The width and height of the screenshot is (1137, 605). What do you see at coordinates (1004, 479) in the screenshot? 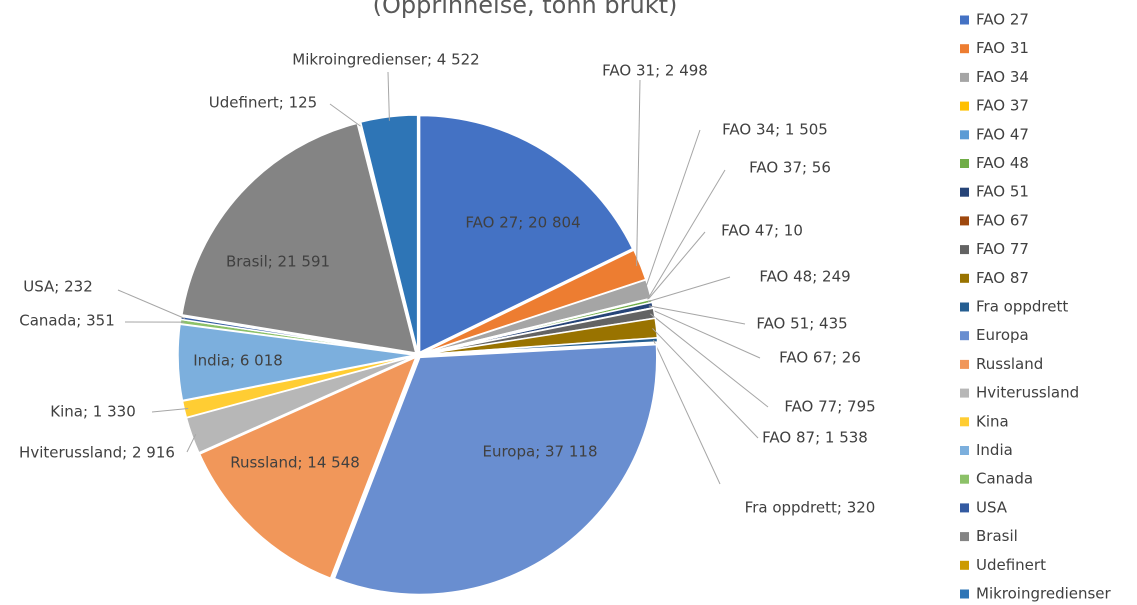
I see `legend-label: Canada` at bounding box center [1004, 479].